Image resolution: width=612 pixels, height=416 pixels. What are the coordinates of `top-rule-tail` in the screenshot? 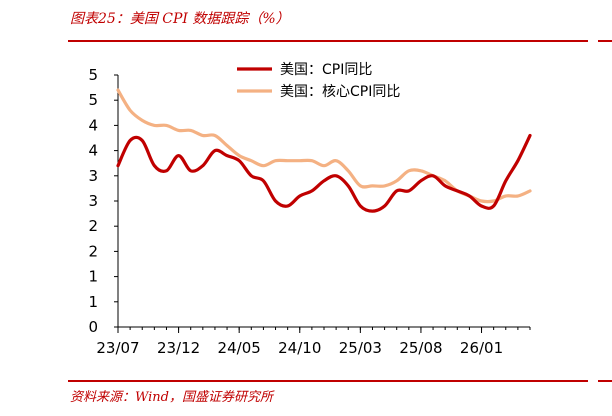 It's located at (605, 41).